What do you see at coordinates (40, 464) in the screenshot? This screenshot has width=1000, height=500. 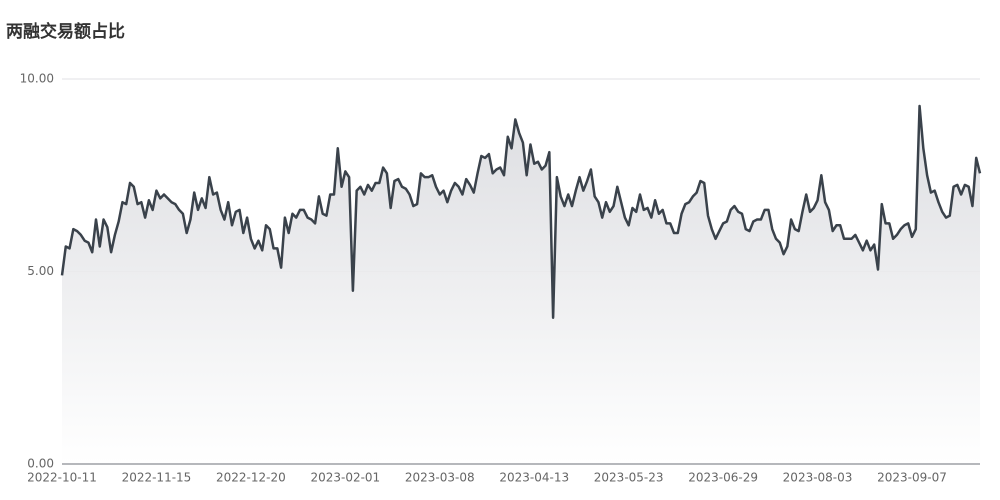 I see `y-tick-label: 0.00` at bounding box center [40, 464].